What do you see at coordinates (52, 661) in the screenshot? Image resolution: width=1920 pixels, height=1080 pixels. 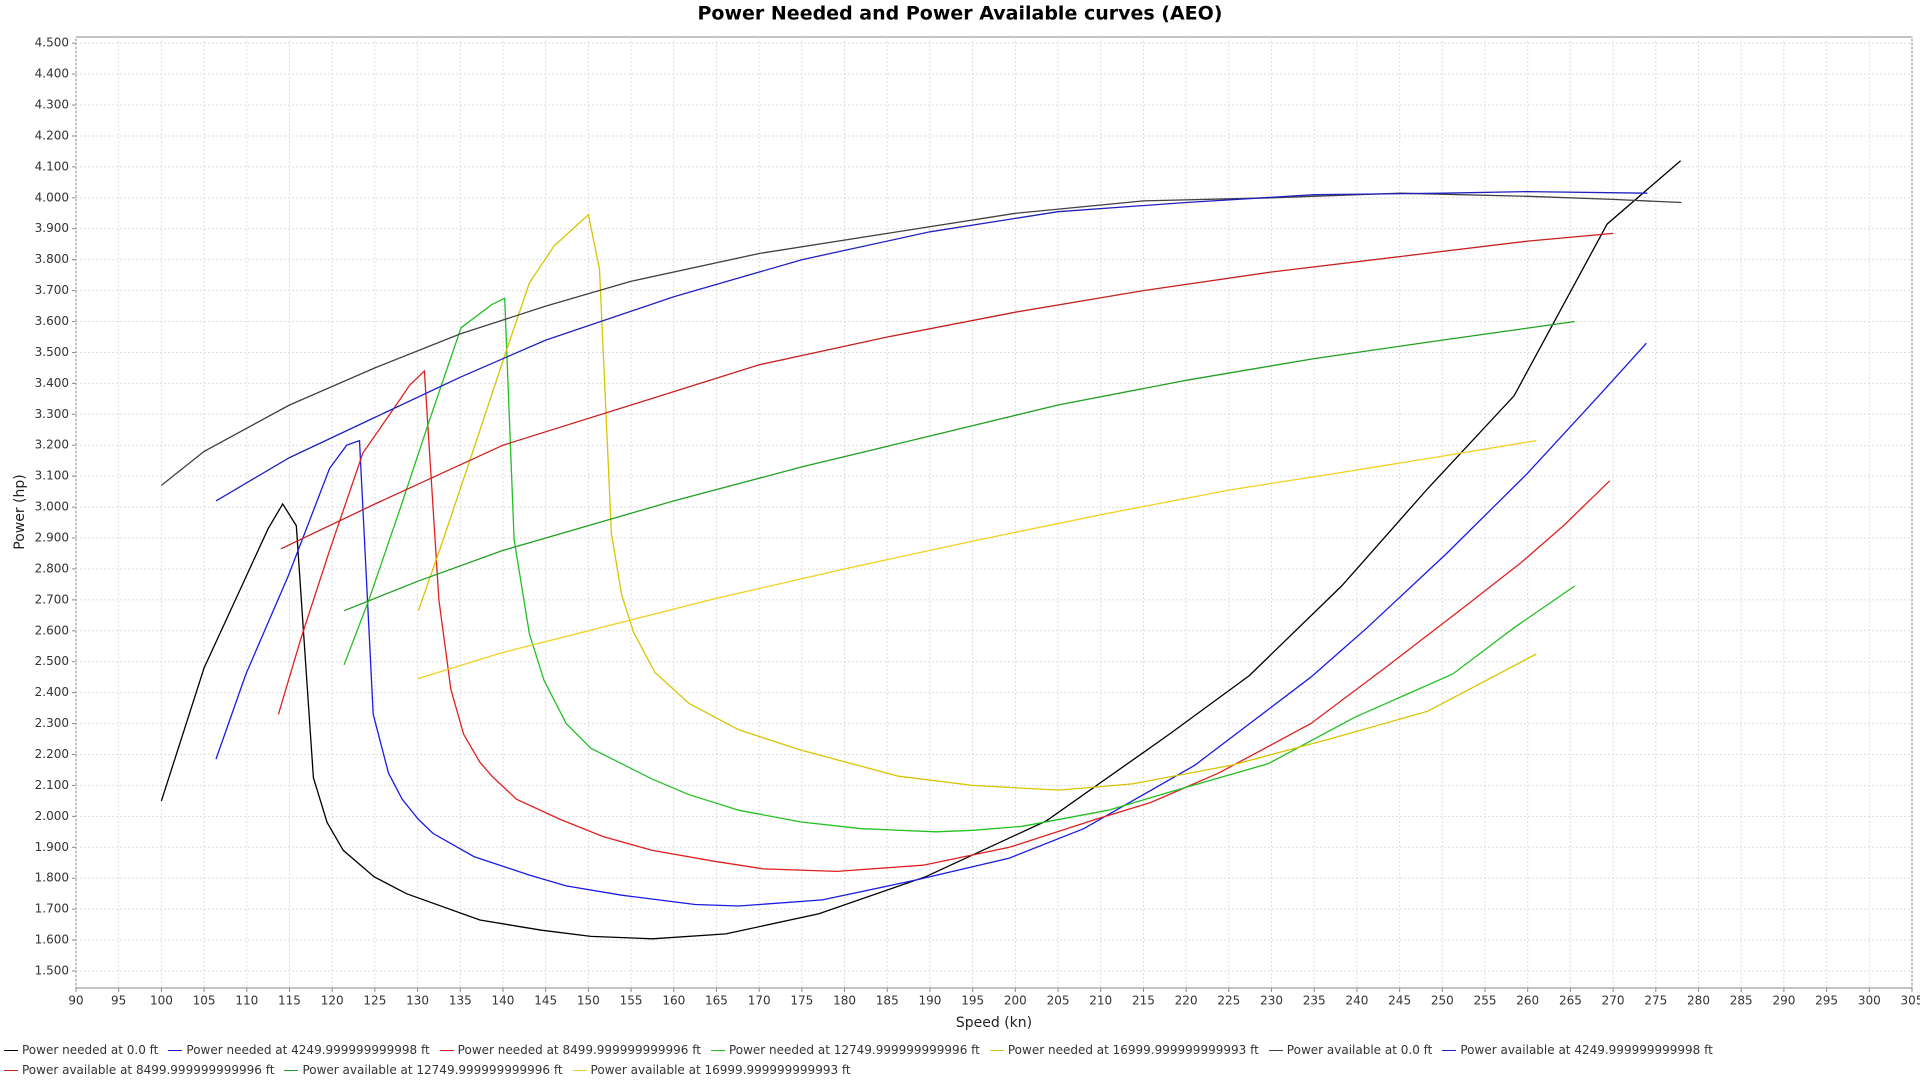 I see `y-tick-label: 2.500` at bounding box center [52, 661].